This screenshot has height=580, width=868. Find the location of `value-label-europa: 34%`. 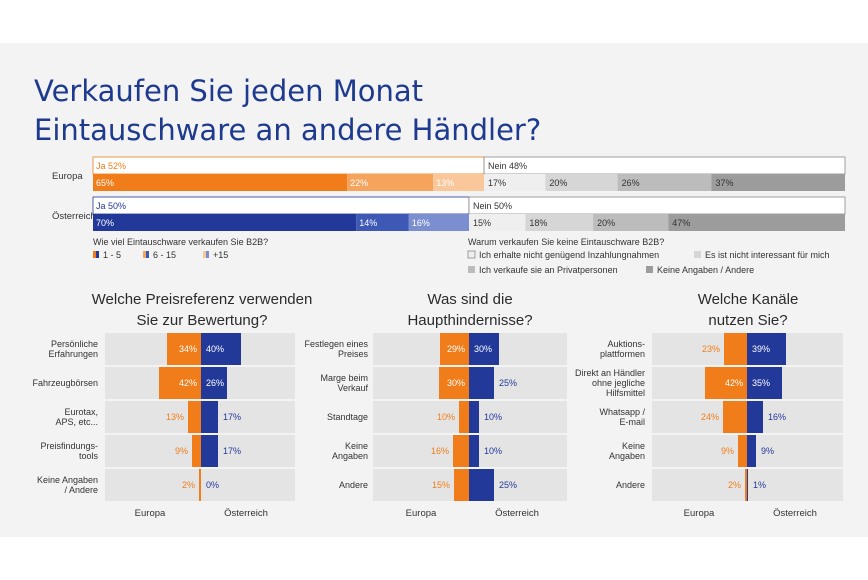

value-label-europa: 34% is located at coordinates (188, 349).